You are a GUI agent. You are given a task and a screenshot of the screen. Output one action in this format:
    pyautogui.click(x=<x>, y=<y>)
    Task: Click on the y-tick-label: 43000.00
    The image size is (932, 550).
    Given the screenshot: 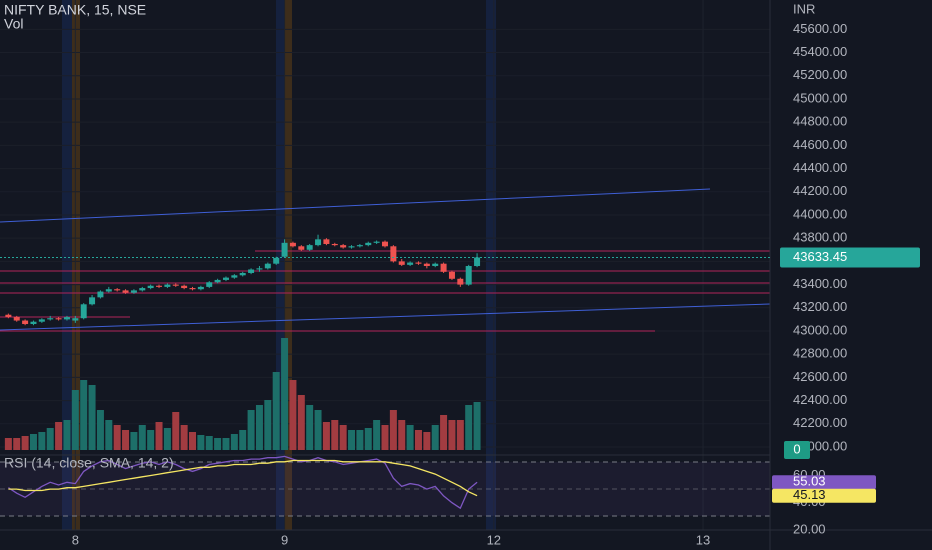 What is the action you would take?
    pyautogui.click(x=820, y=329)
    